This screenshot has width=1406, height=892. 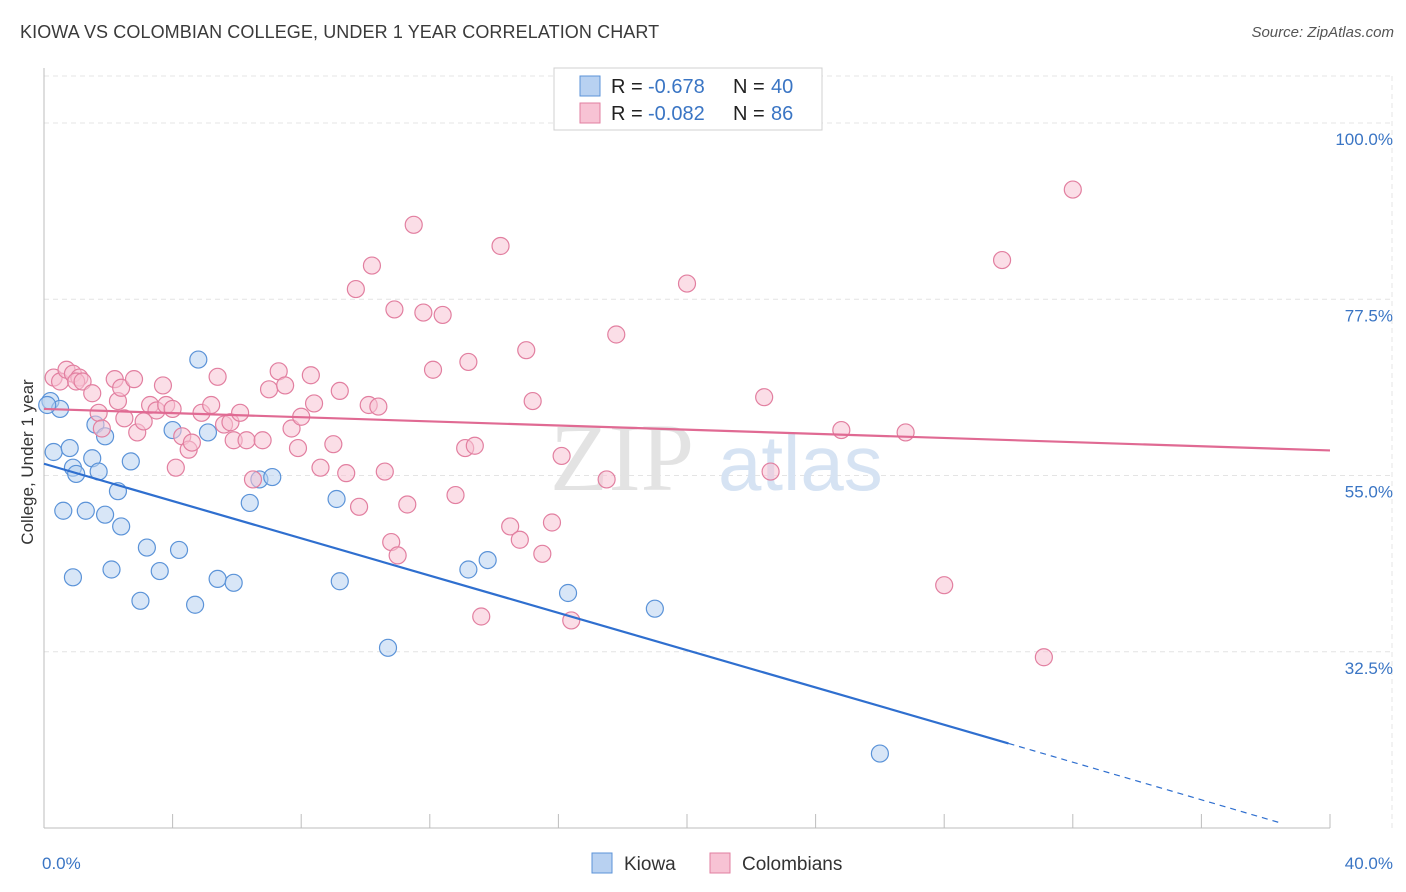 I want to click on stats-n-label-kiowa: N =, so click(x=751, y=87).